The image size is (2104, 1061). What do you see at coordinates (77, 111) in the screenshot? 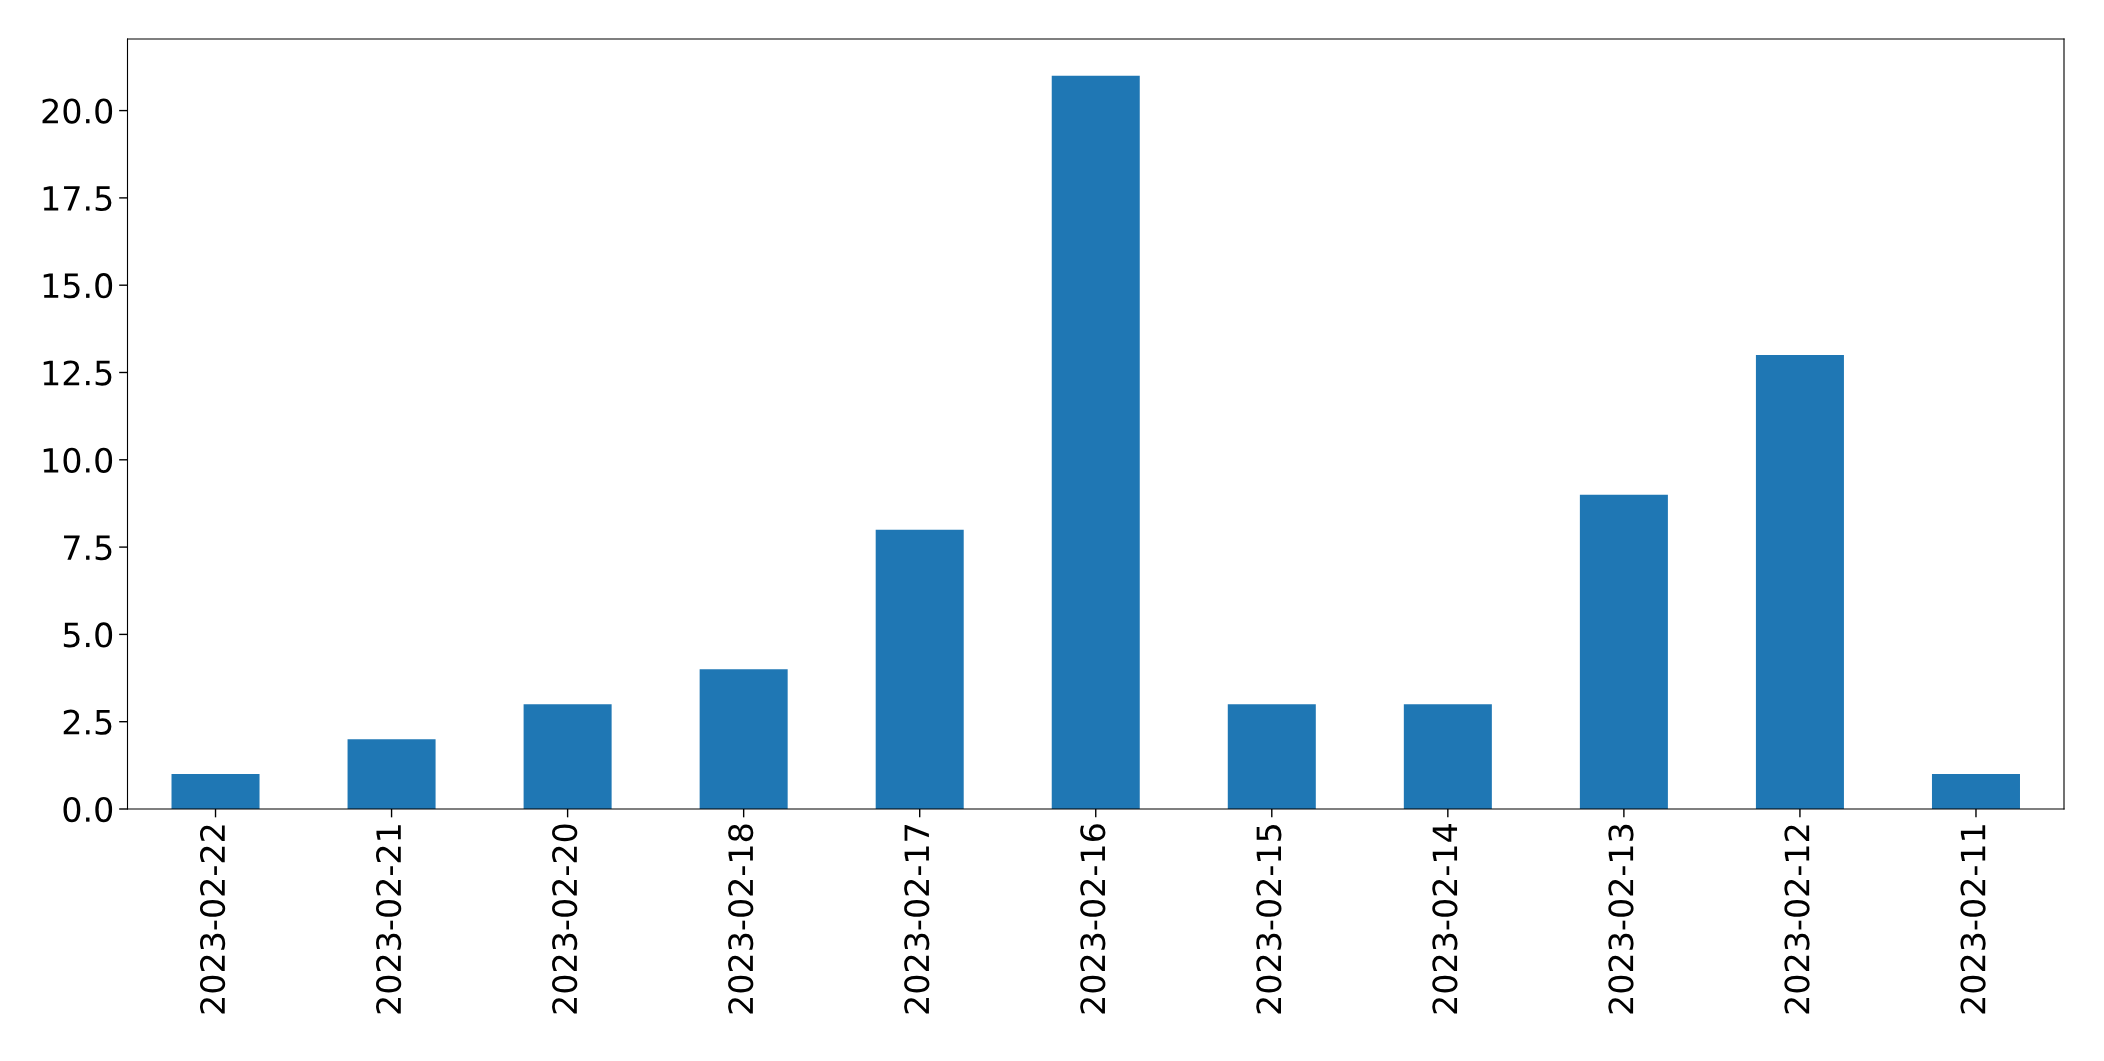
I see `y-tick-label: 20.0` at bounding box center [77, 111].